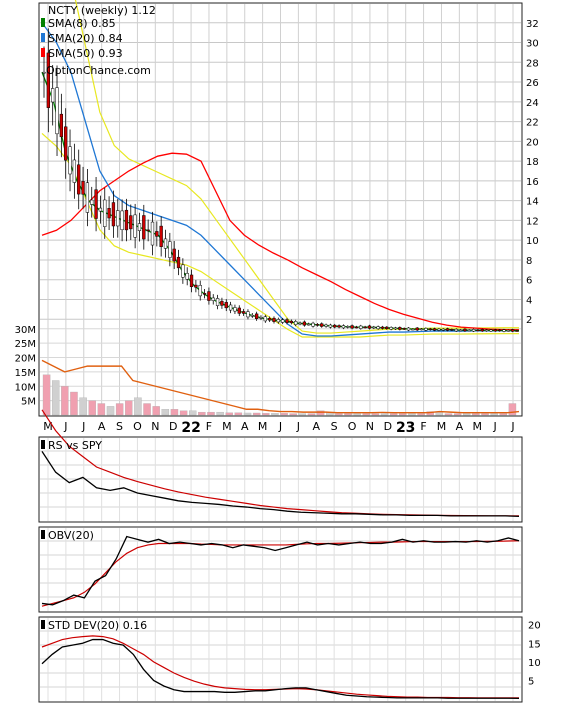 The image size is (566, 706). Describe the element at coordinates (43, 52) in the screenshot. I see `legend-swatch-sma50` at that location.